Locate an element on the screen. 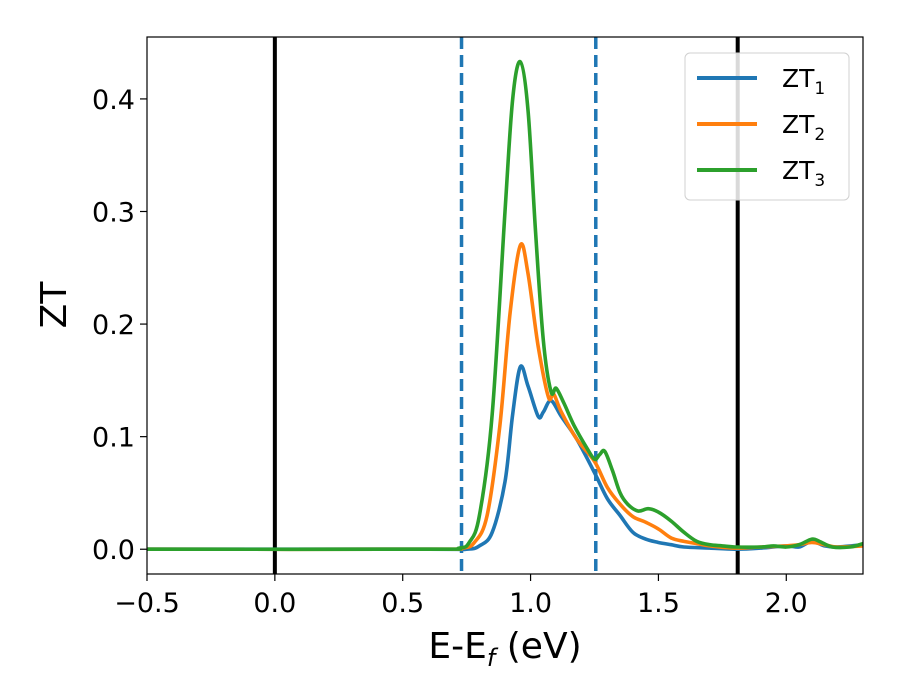 The image size is (900, 700). x-axis-label: E-Ef (eV) is located at coordinates (504, 649).